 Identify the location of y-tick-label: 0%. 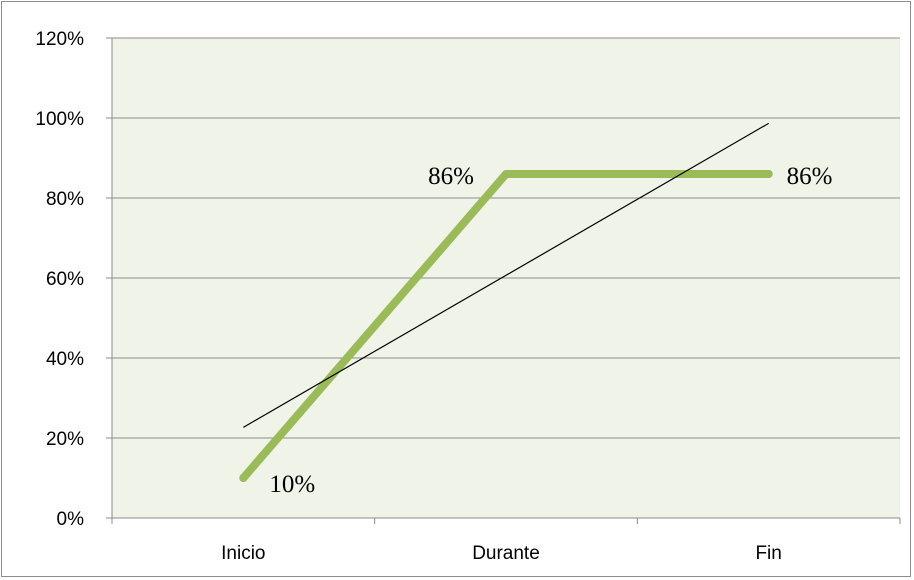
(71, 519).